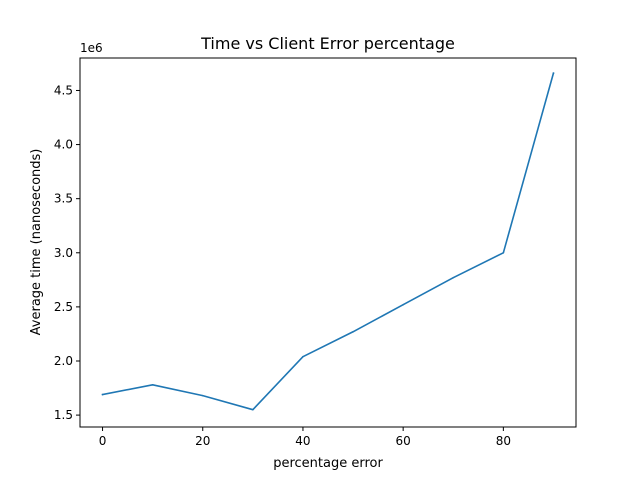 The height and width of the screenshot is (480, 640). What do you see at coordinates (63, 90) in the screenshot?
I see `y-tick-label: 4.5` at bounding box center [63, 90].